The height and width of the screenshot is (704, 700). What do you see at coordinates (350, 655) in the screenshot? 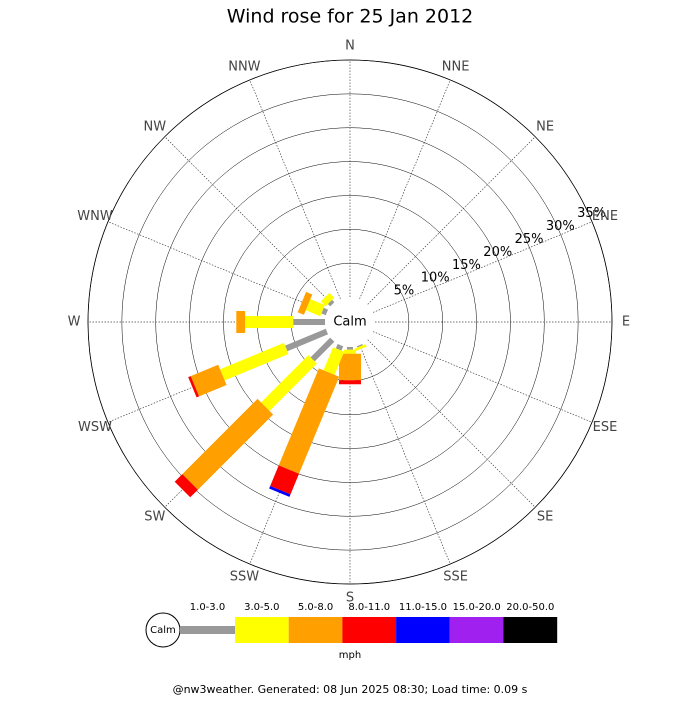
I see `unit-label: mph` at bounding box center [350, 655].